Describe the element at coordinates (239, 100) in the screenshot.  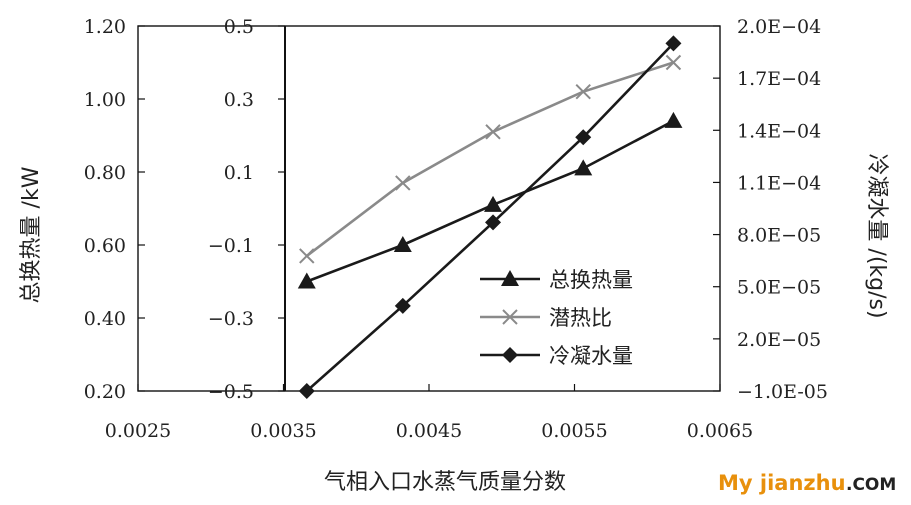
I see `y-inner-tick-label: 0.3` at that location.